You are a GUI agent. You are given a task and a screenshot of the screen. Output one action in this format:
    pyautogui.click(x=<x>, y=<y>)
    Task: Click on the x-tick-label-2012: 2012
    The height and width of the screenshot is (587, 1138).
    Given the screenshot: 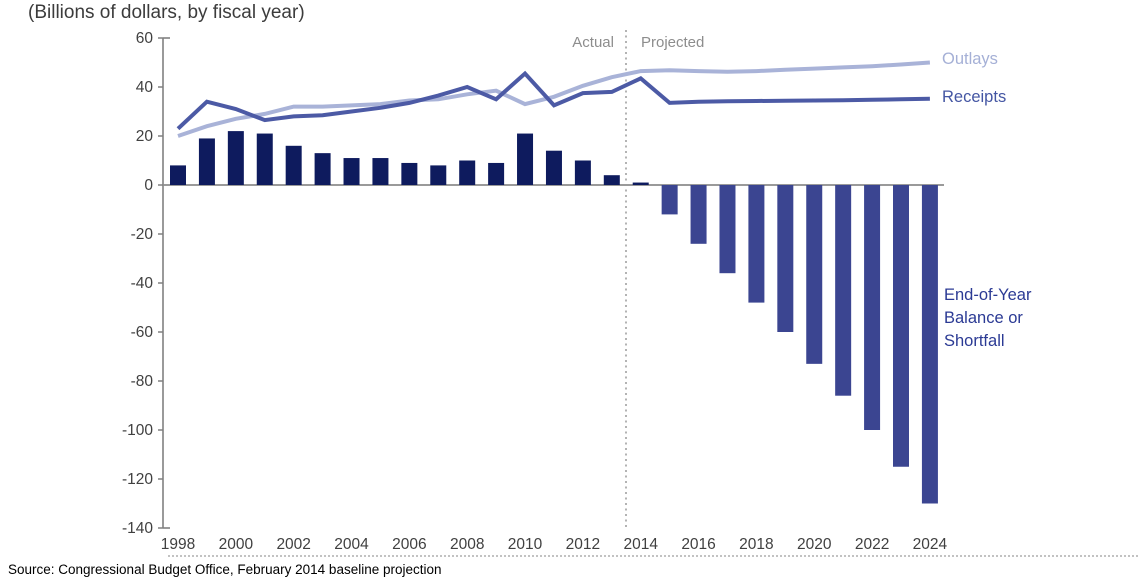 What is the action you would take?
    pyautogui.click(x=583, y=544)
    